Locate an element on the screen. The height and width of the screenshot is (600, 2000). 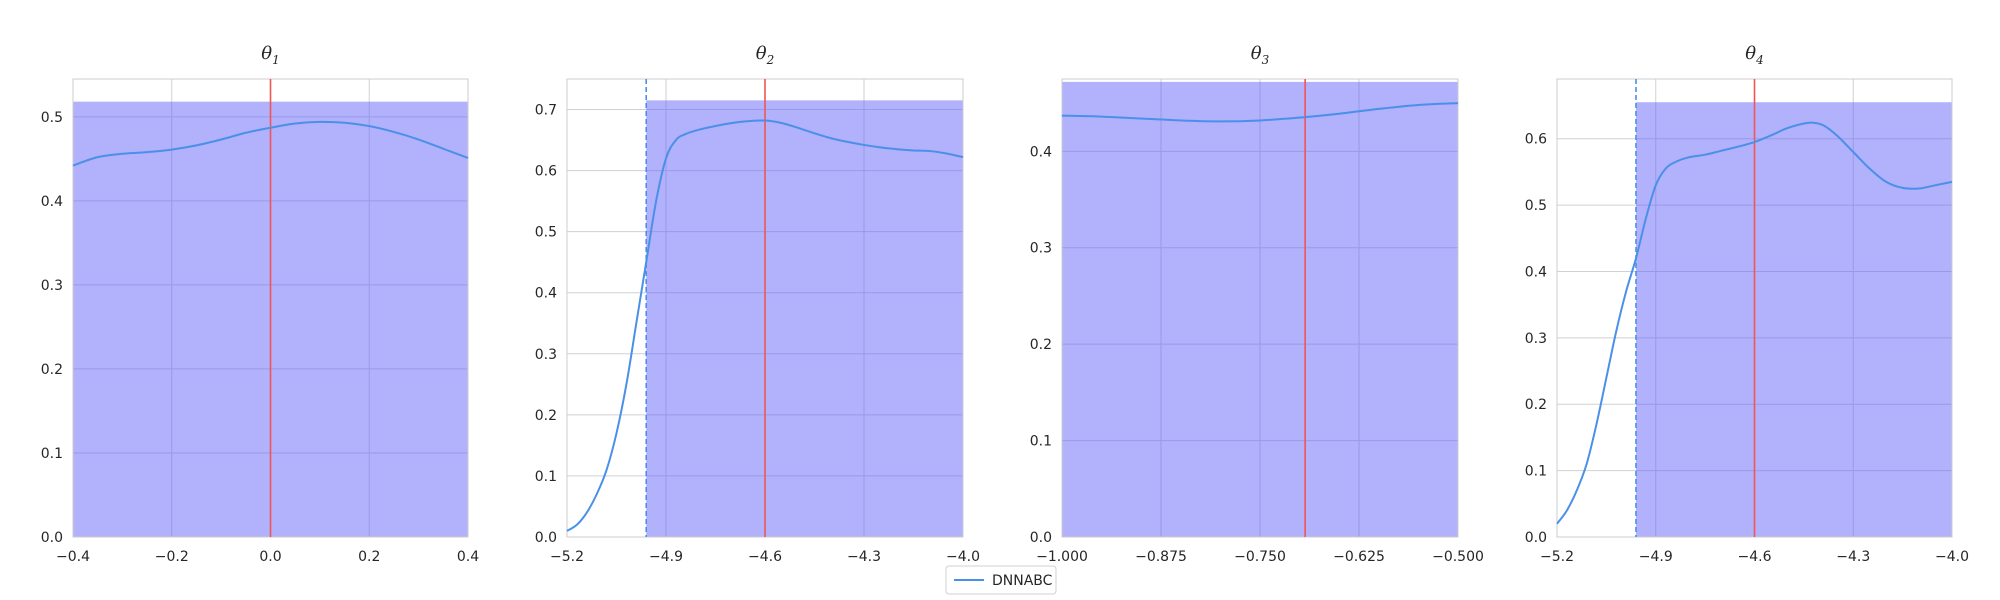
x-tick-label: −0.750 is located at coordinates (1260, 557).